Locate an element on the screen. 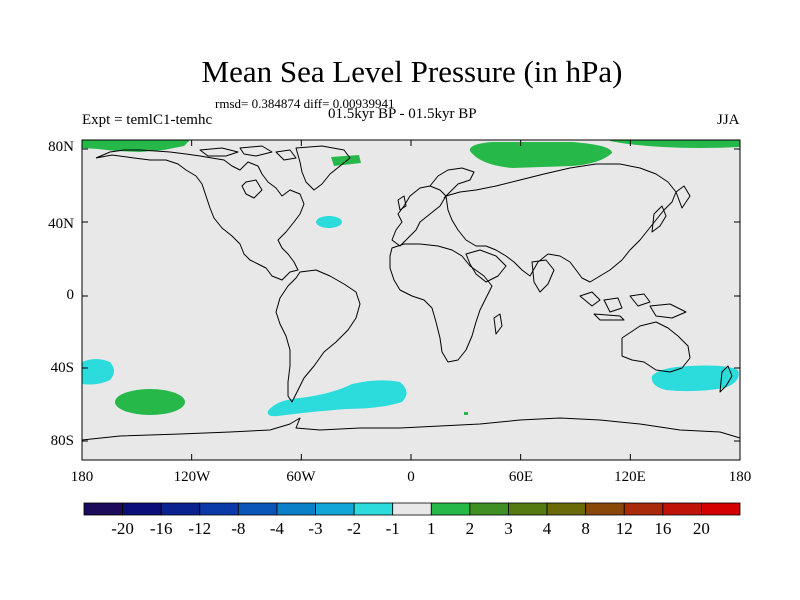 The image size is (800, 600). coastline-india is located at coordinates (543, 276).